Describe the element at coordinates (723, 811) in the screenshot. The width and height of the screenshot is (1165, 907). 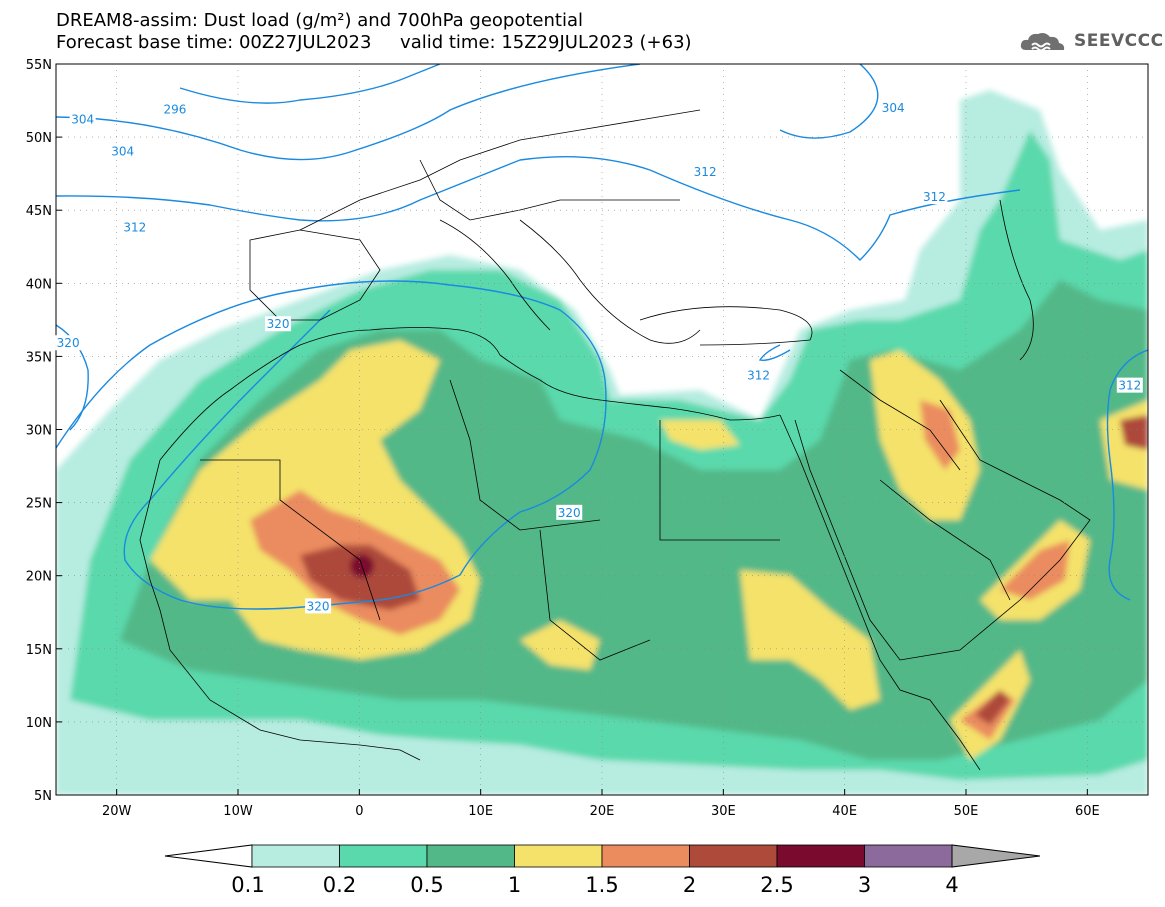
I see `x-tick-label: 30E` at that location.